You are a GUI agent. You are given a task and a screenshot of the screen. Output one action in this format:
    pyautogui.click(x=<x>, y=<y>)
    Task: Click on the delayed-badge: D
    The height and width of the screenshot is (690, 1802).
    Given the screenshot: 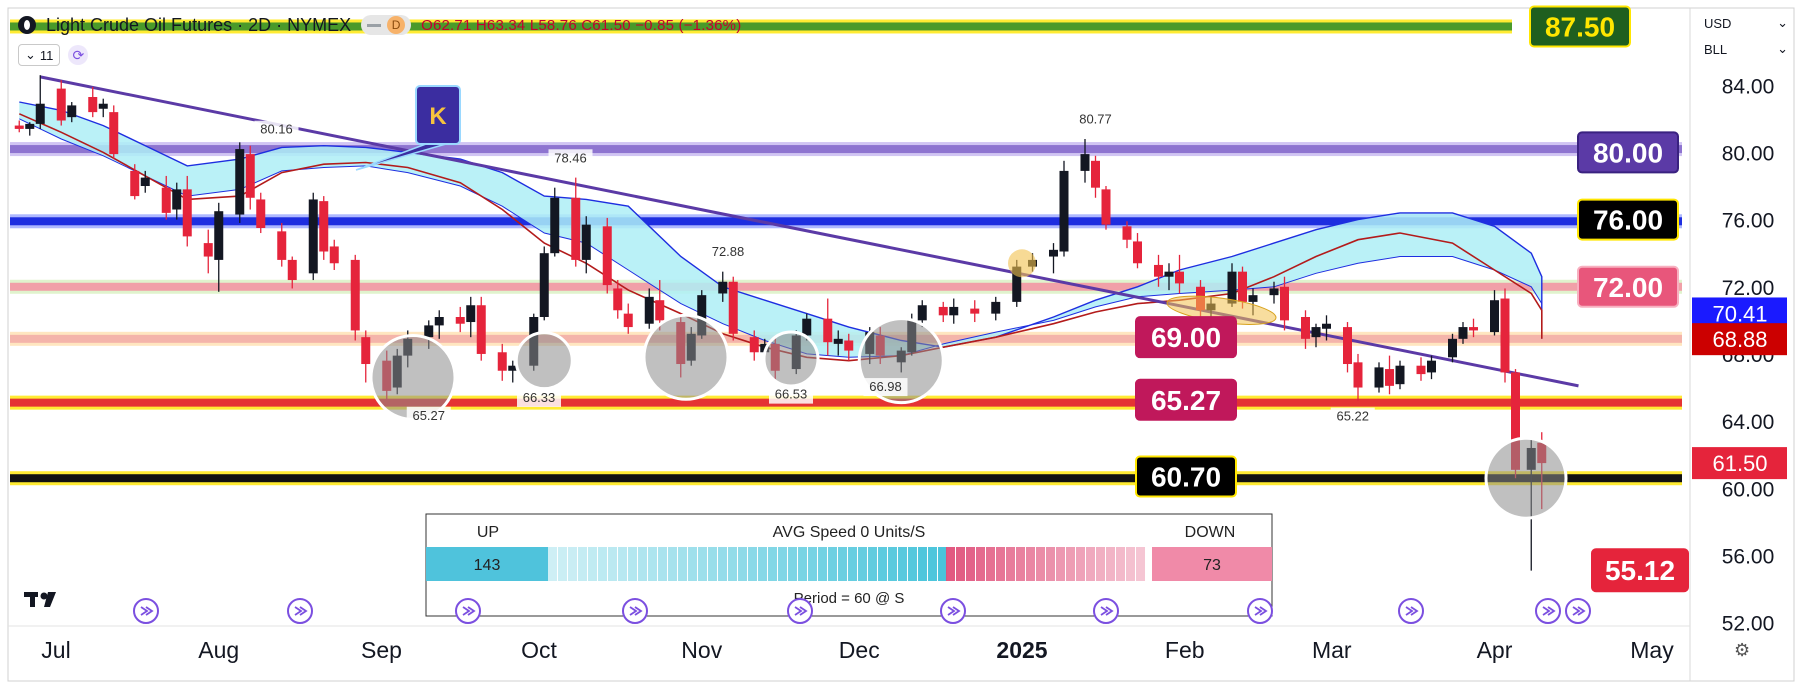 What is the action you would take?
    pyautogui.click(x=396, y=25)
    